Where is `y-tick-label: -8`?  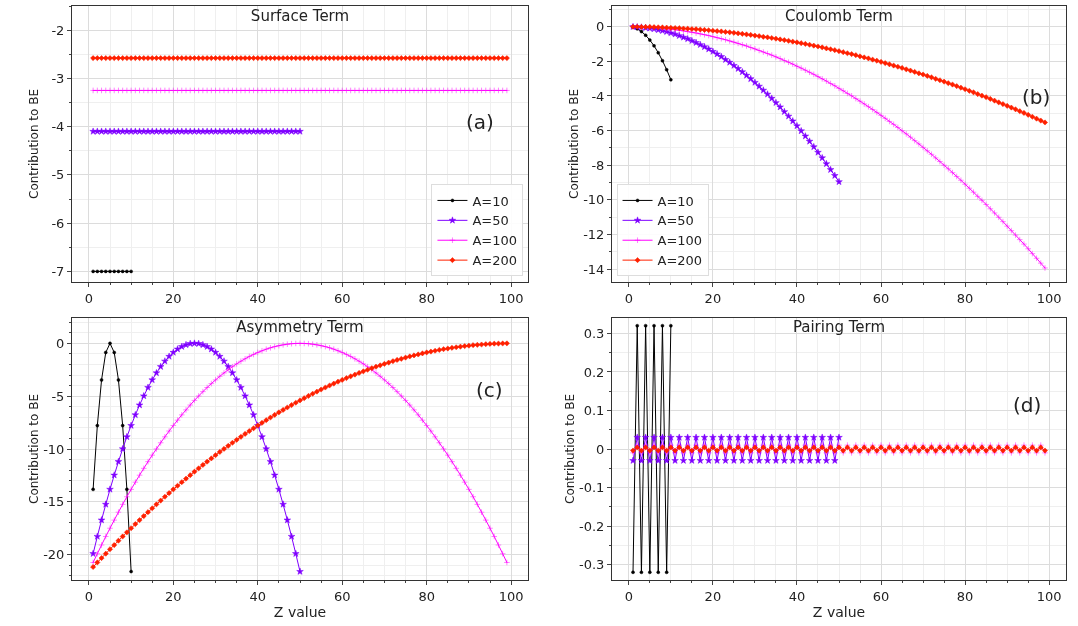 y-tick-label: -8 is located at coordinates (598, 165).